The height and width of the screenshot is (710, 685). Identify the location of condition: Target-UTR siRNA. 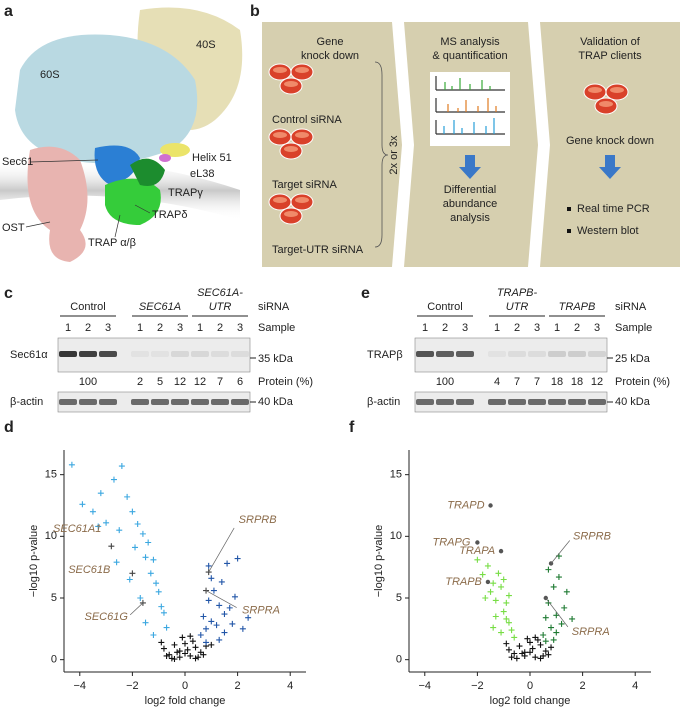
(318, 250).